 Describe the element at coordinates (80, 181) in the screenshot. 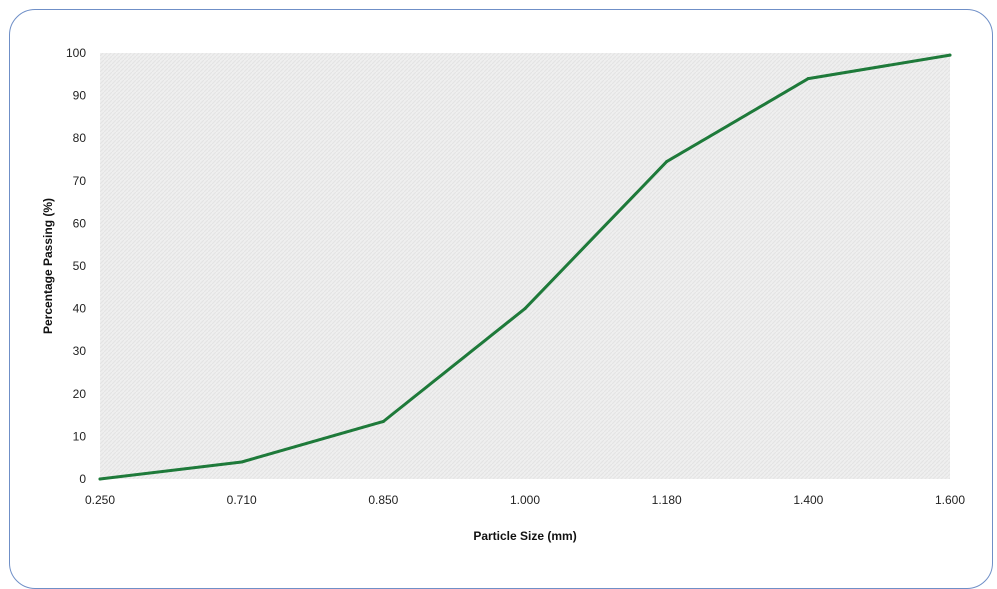

I see `y-tick-label: 70` at that location.